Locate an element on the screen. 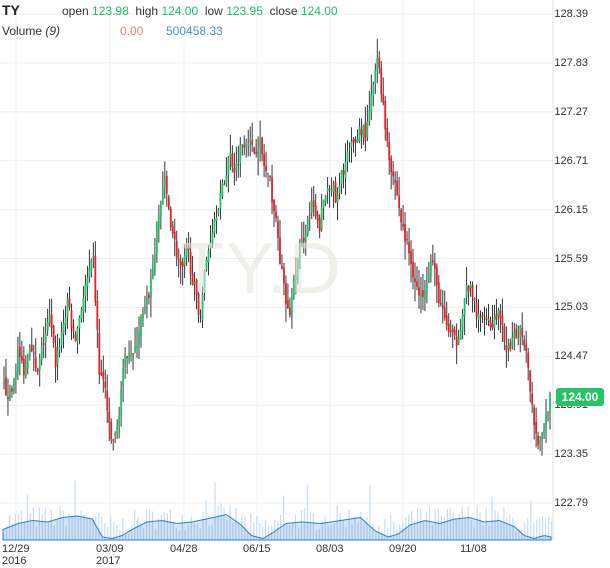 The height and width of the screenshot is (568, 610). y-tick-label: 122.79 is located at coordinates (571, 503).